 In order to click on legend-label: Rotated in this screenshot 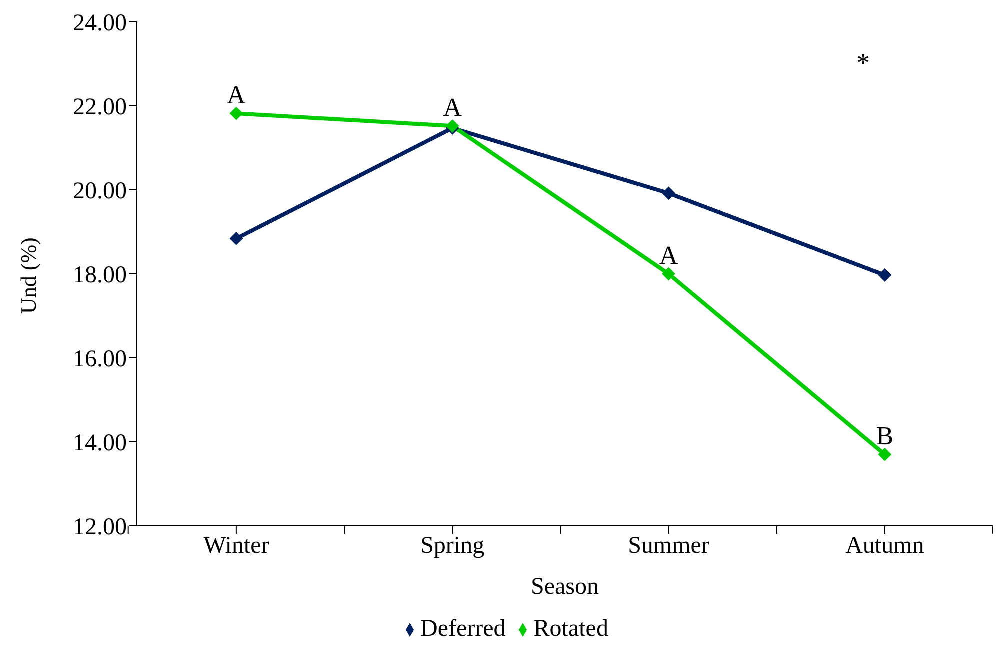, I will do `click(571, 629)`.